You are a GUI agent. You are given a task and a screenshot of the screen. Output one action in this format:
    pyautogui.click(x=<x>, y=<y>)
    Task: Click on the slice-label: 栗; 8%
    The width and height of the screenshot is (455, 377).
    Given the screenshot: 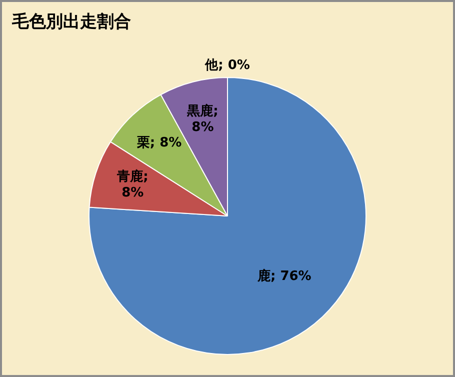 What is the action you would take?
    pyautogui.click(x=159, y=143)
    